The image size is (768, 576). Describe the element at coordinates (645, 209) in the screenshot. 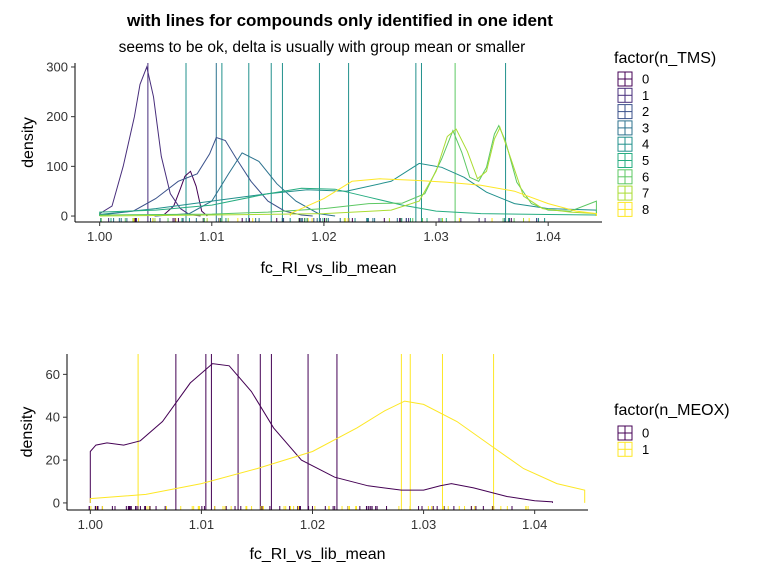

I see `legend-label-8: 8` at that location.